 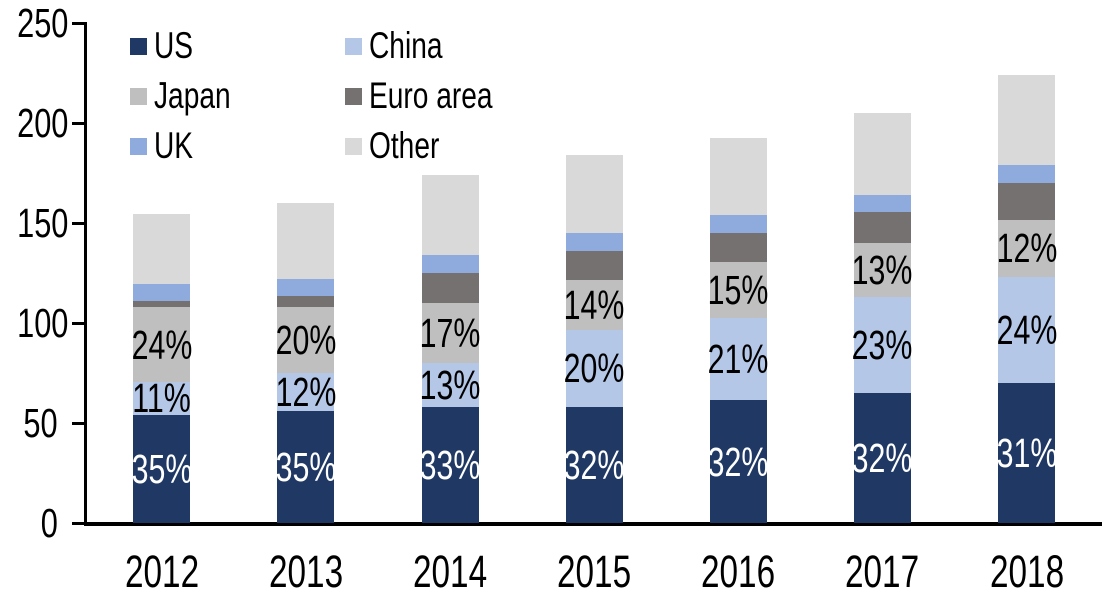 What do you see at coordinates (882, 345) in the screenshot?
I see `bar-segment-china-2017` at bounding box center [882, 345].